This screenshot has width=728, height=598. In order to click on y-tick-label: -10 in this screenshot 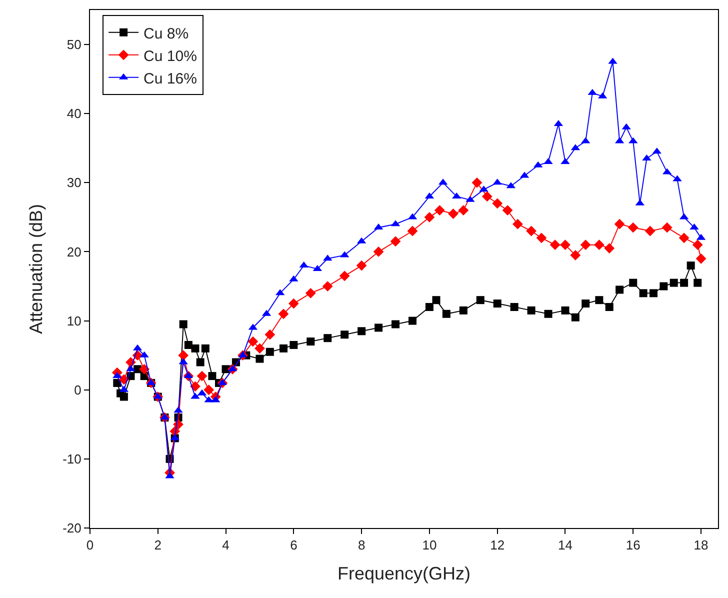, I will do `click(72, 458)`.